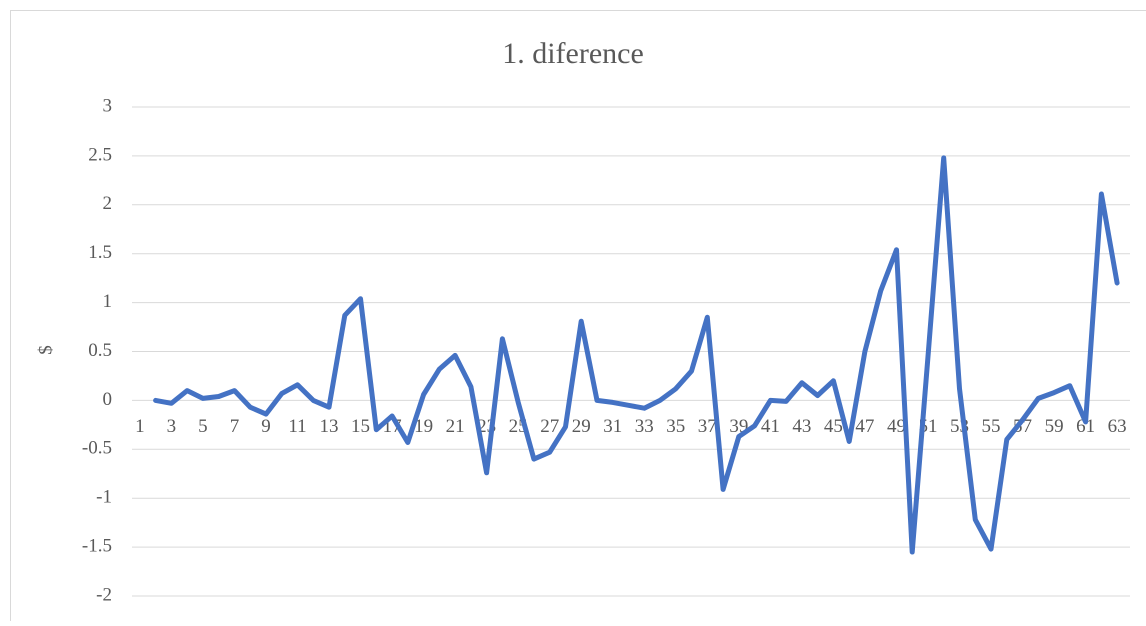 This screenshot has width=1146, height=626. What do you see at coordinates (991, 426) in the screenshot?
I see `x-tick-label: 55` at bounding box center [991, 426].